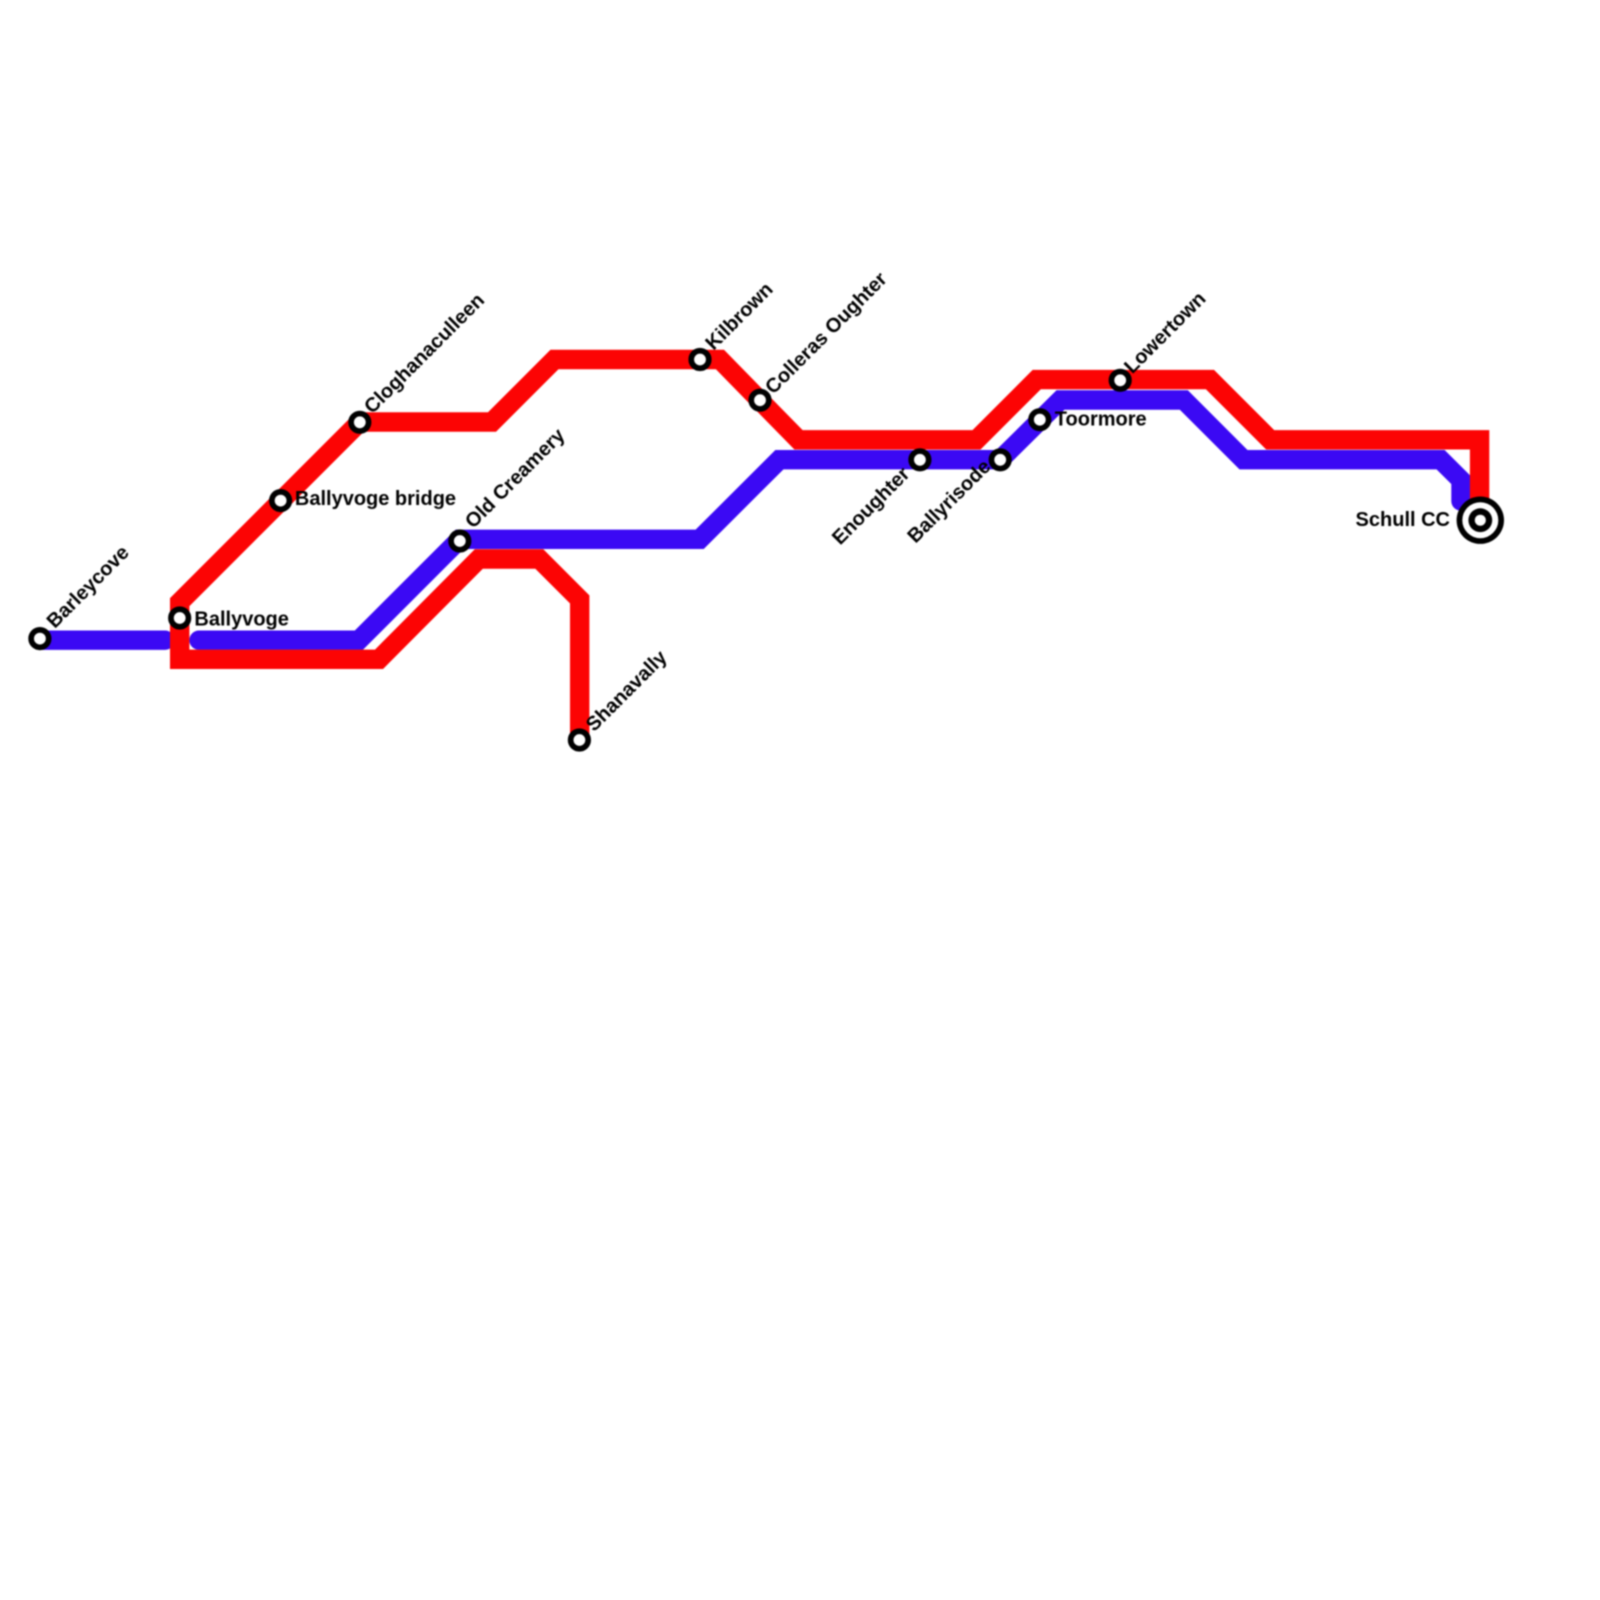  I want to click on svg-text: Schull CC, so click(1403, 520).